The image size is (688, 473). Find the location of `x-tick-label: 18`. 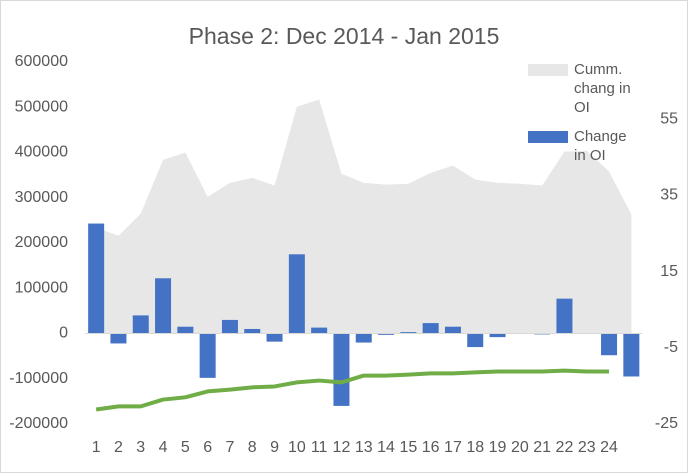

x-tick-label: 18 is located at coordinates (475, 447).